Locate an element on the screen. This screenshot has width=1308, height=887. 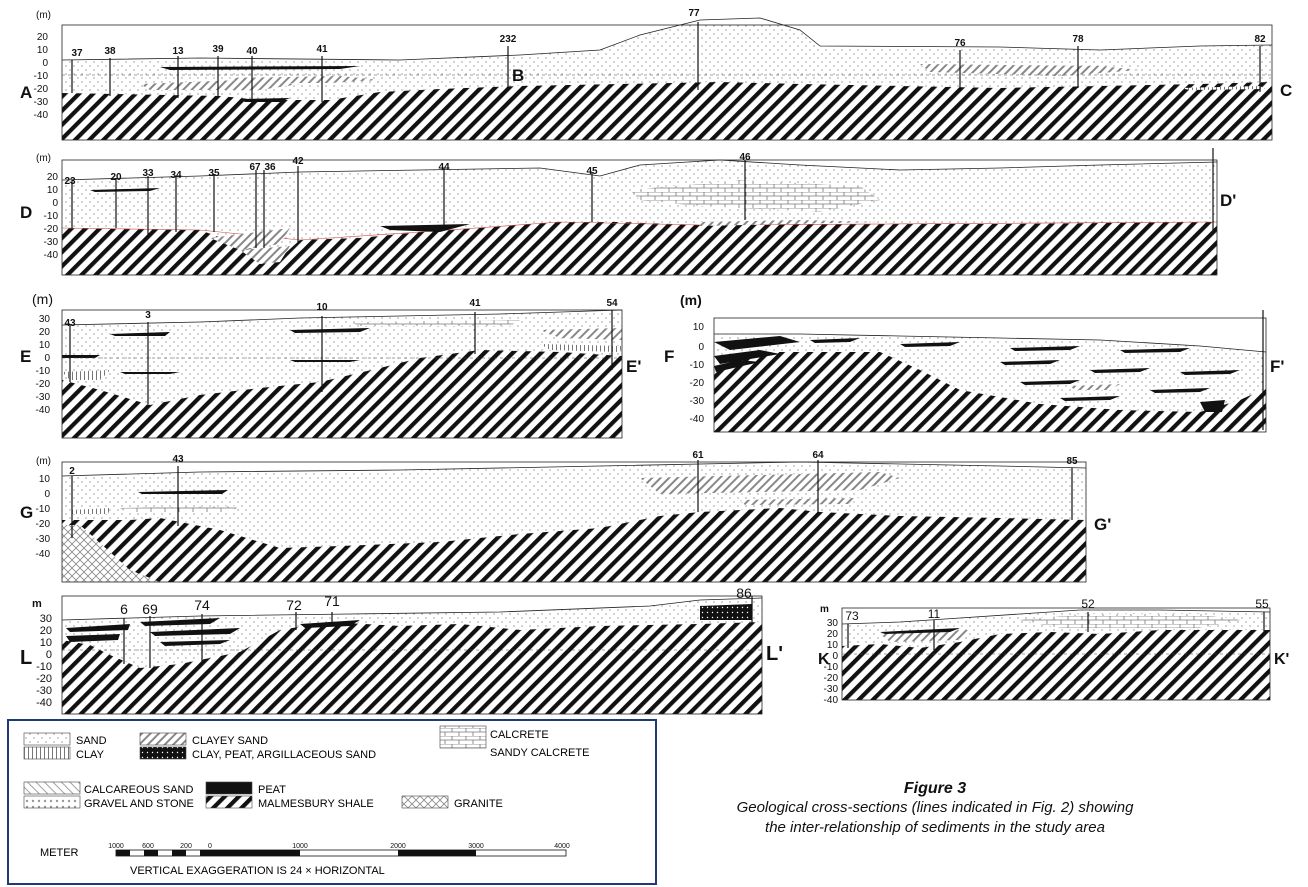
figure-title: Figure 3 is located at coordinates (935, 788).